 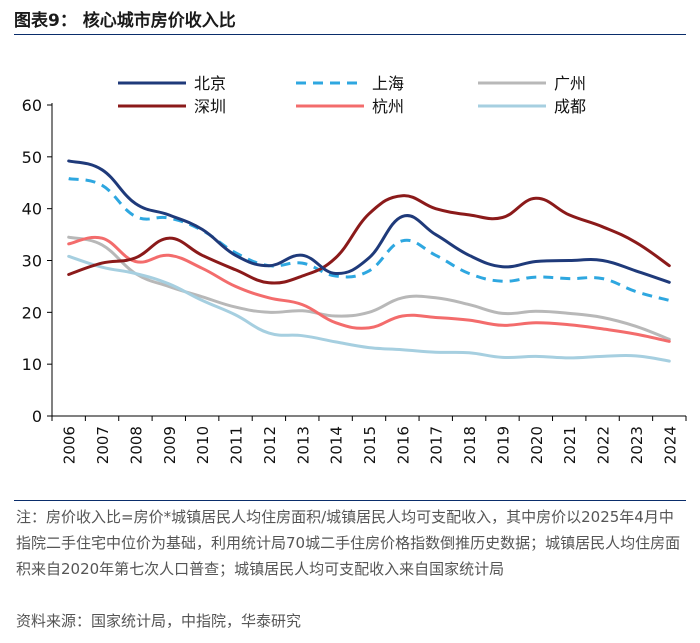 I want to click on y-tick-label: 40, so click(x=32, y=209).